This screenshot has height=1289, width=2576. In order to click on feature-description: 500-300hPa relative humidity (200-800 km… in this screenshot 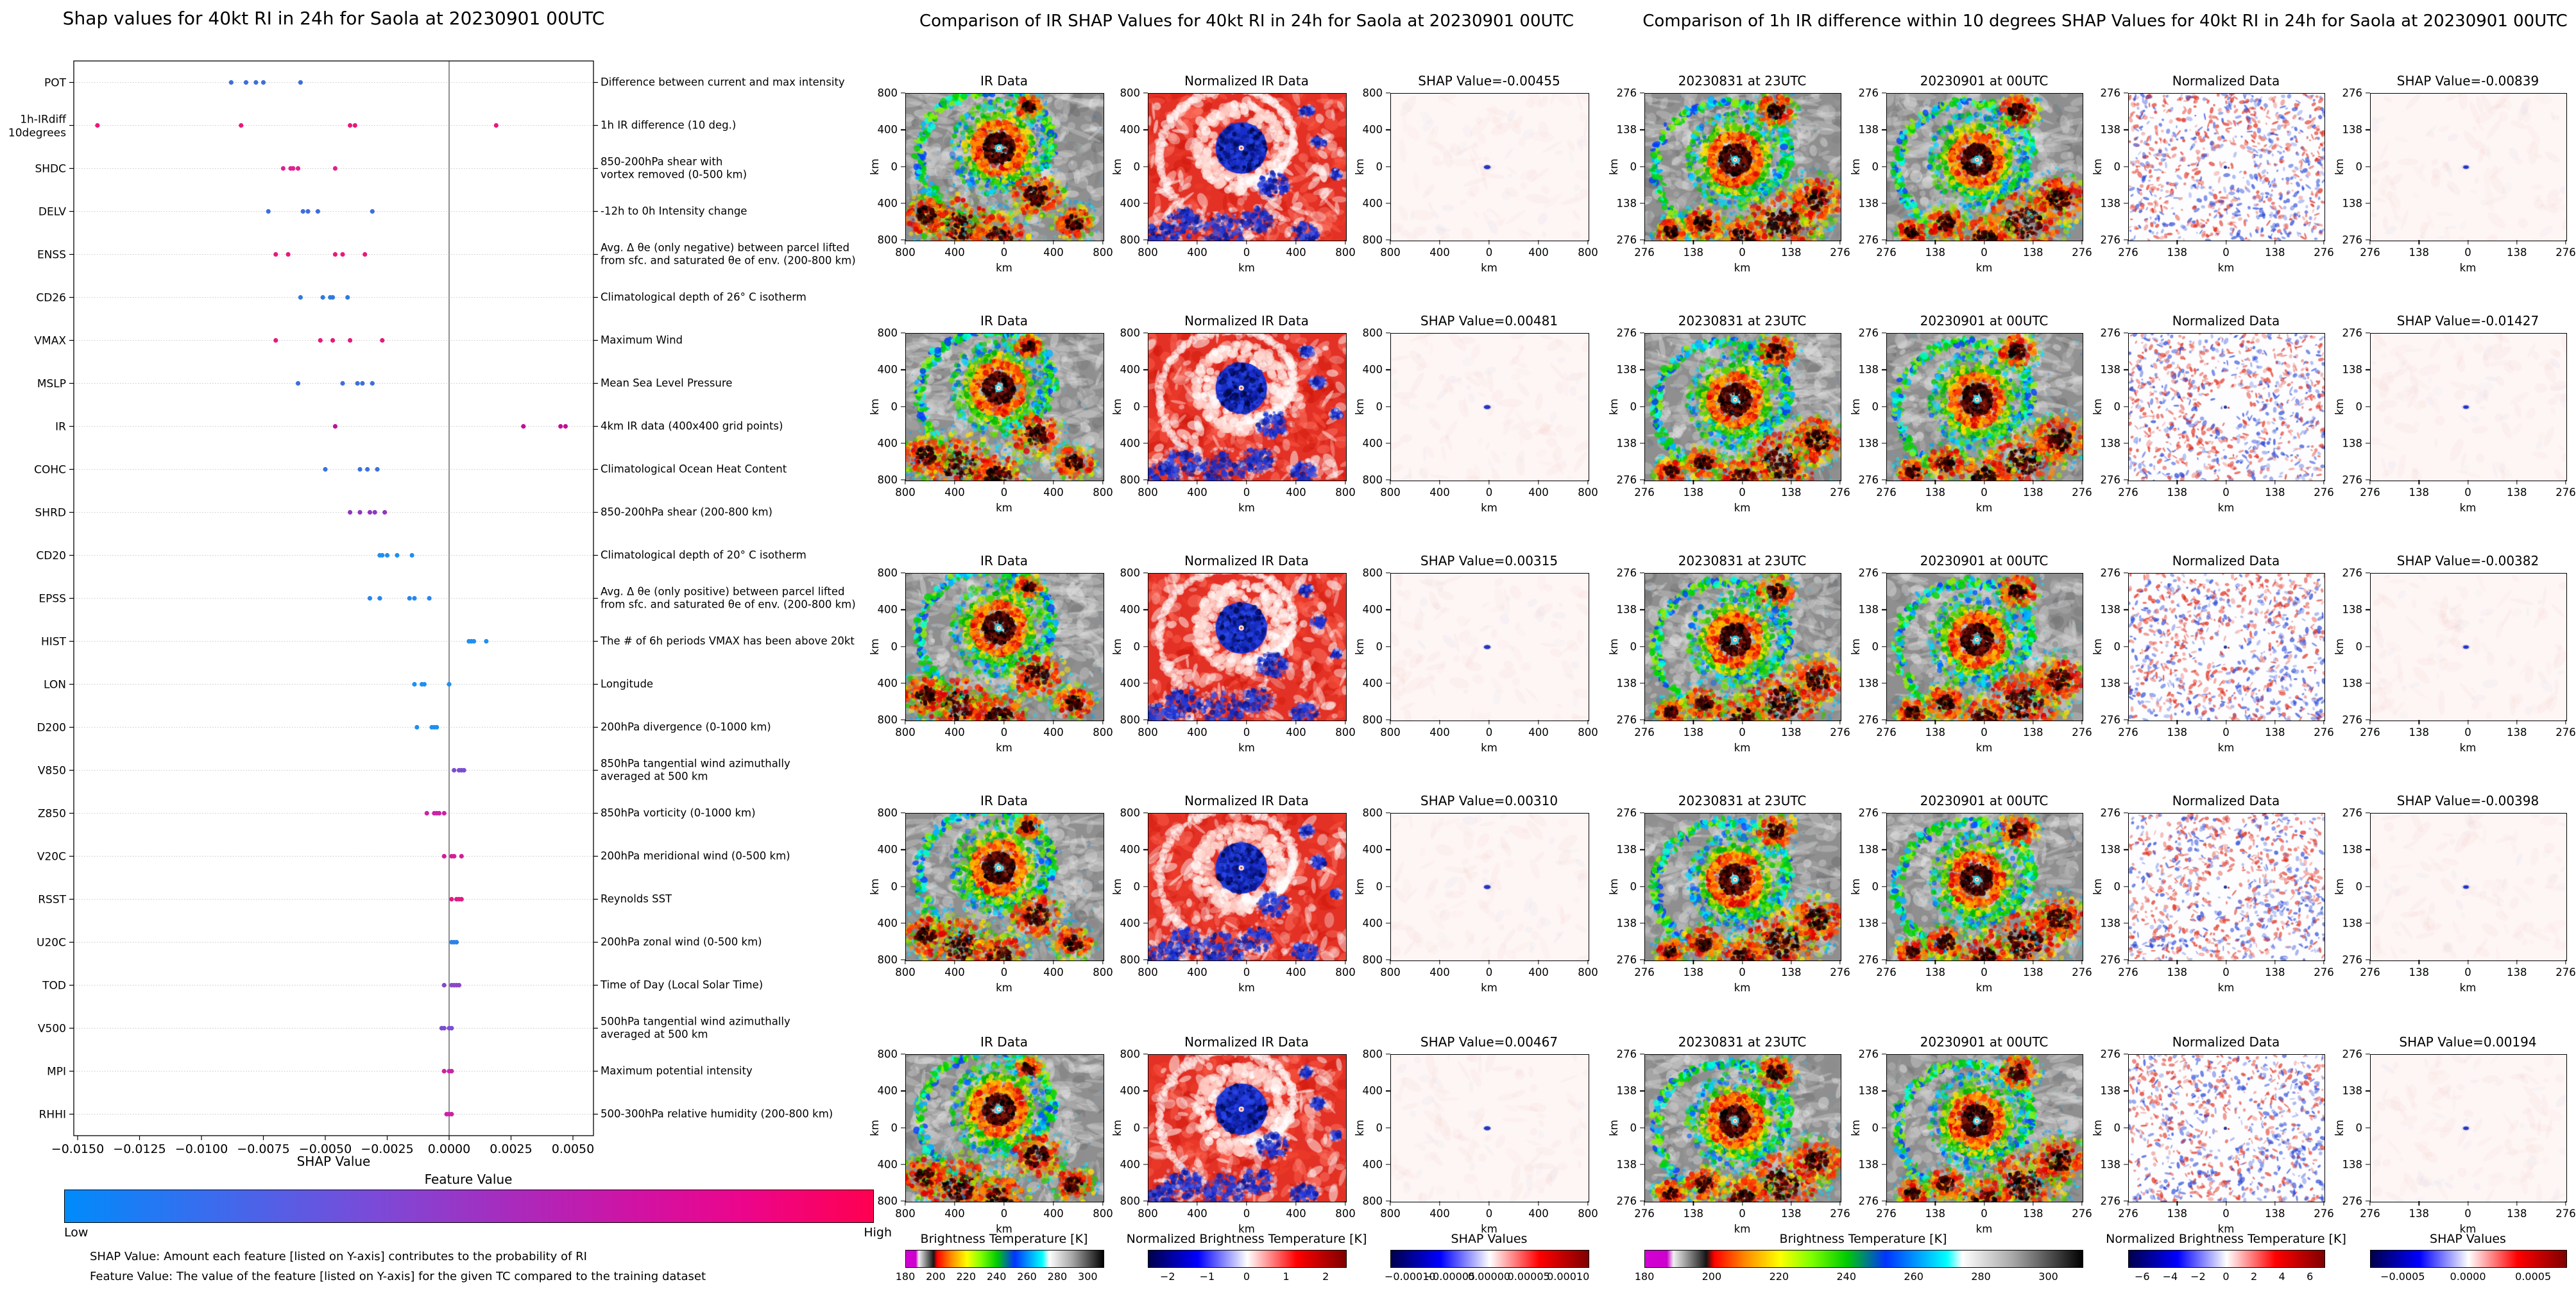, I will do `click(717, 1114)`.